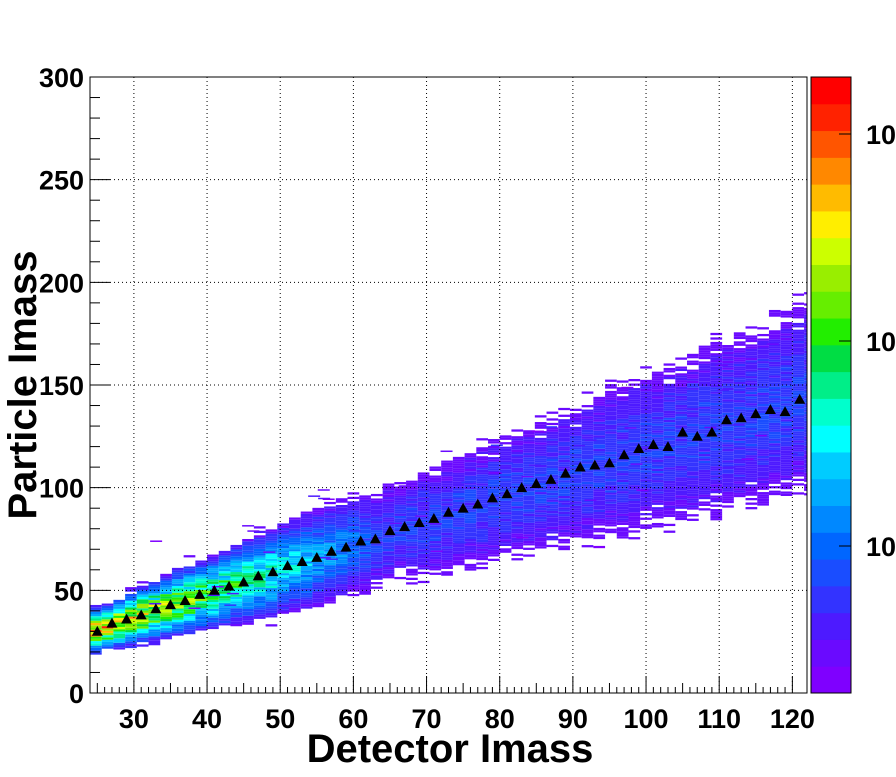 This screenshot has width=896, height=777. What do you see at coordinates (646, 719) in the screenshot?
I see `x-tick-label: 100` at bounding box center [646, 719].